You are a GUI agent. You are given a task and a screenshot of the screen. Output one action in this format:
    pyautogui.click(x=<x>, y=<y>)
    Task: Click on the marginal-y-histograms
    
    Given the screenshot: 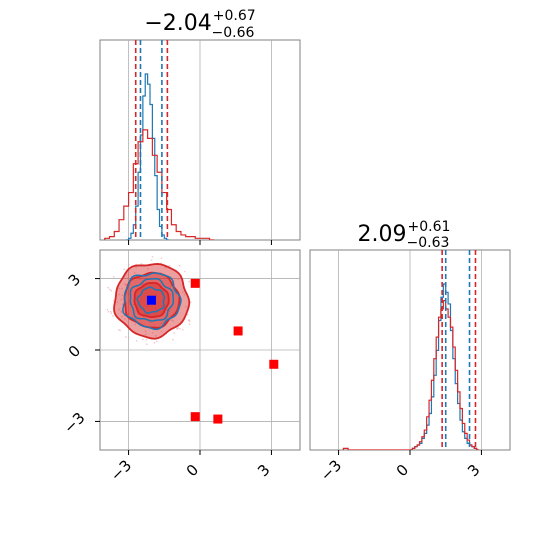 What is the action you would take?
    pyautogui.click(x=411, y=366)
    